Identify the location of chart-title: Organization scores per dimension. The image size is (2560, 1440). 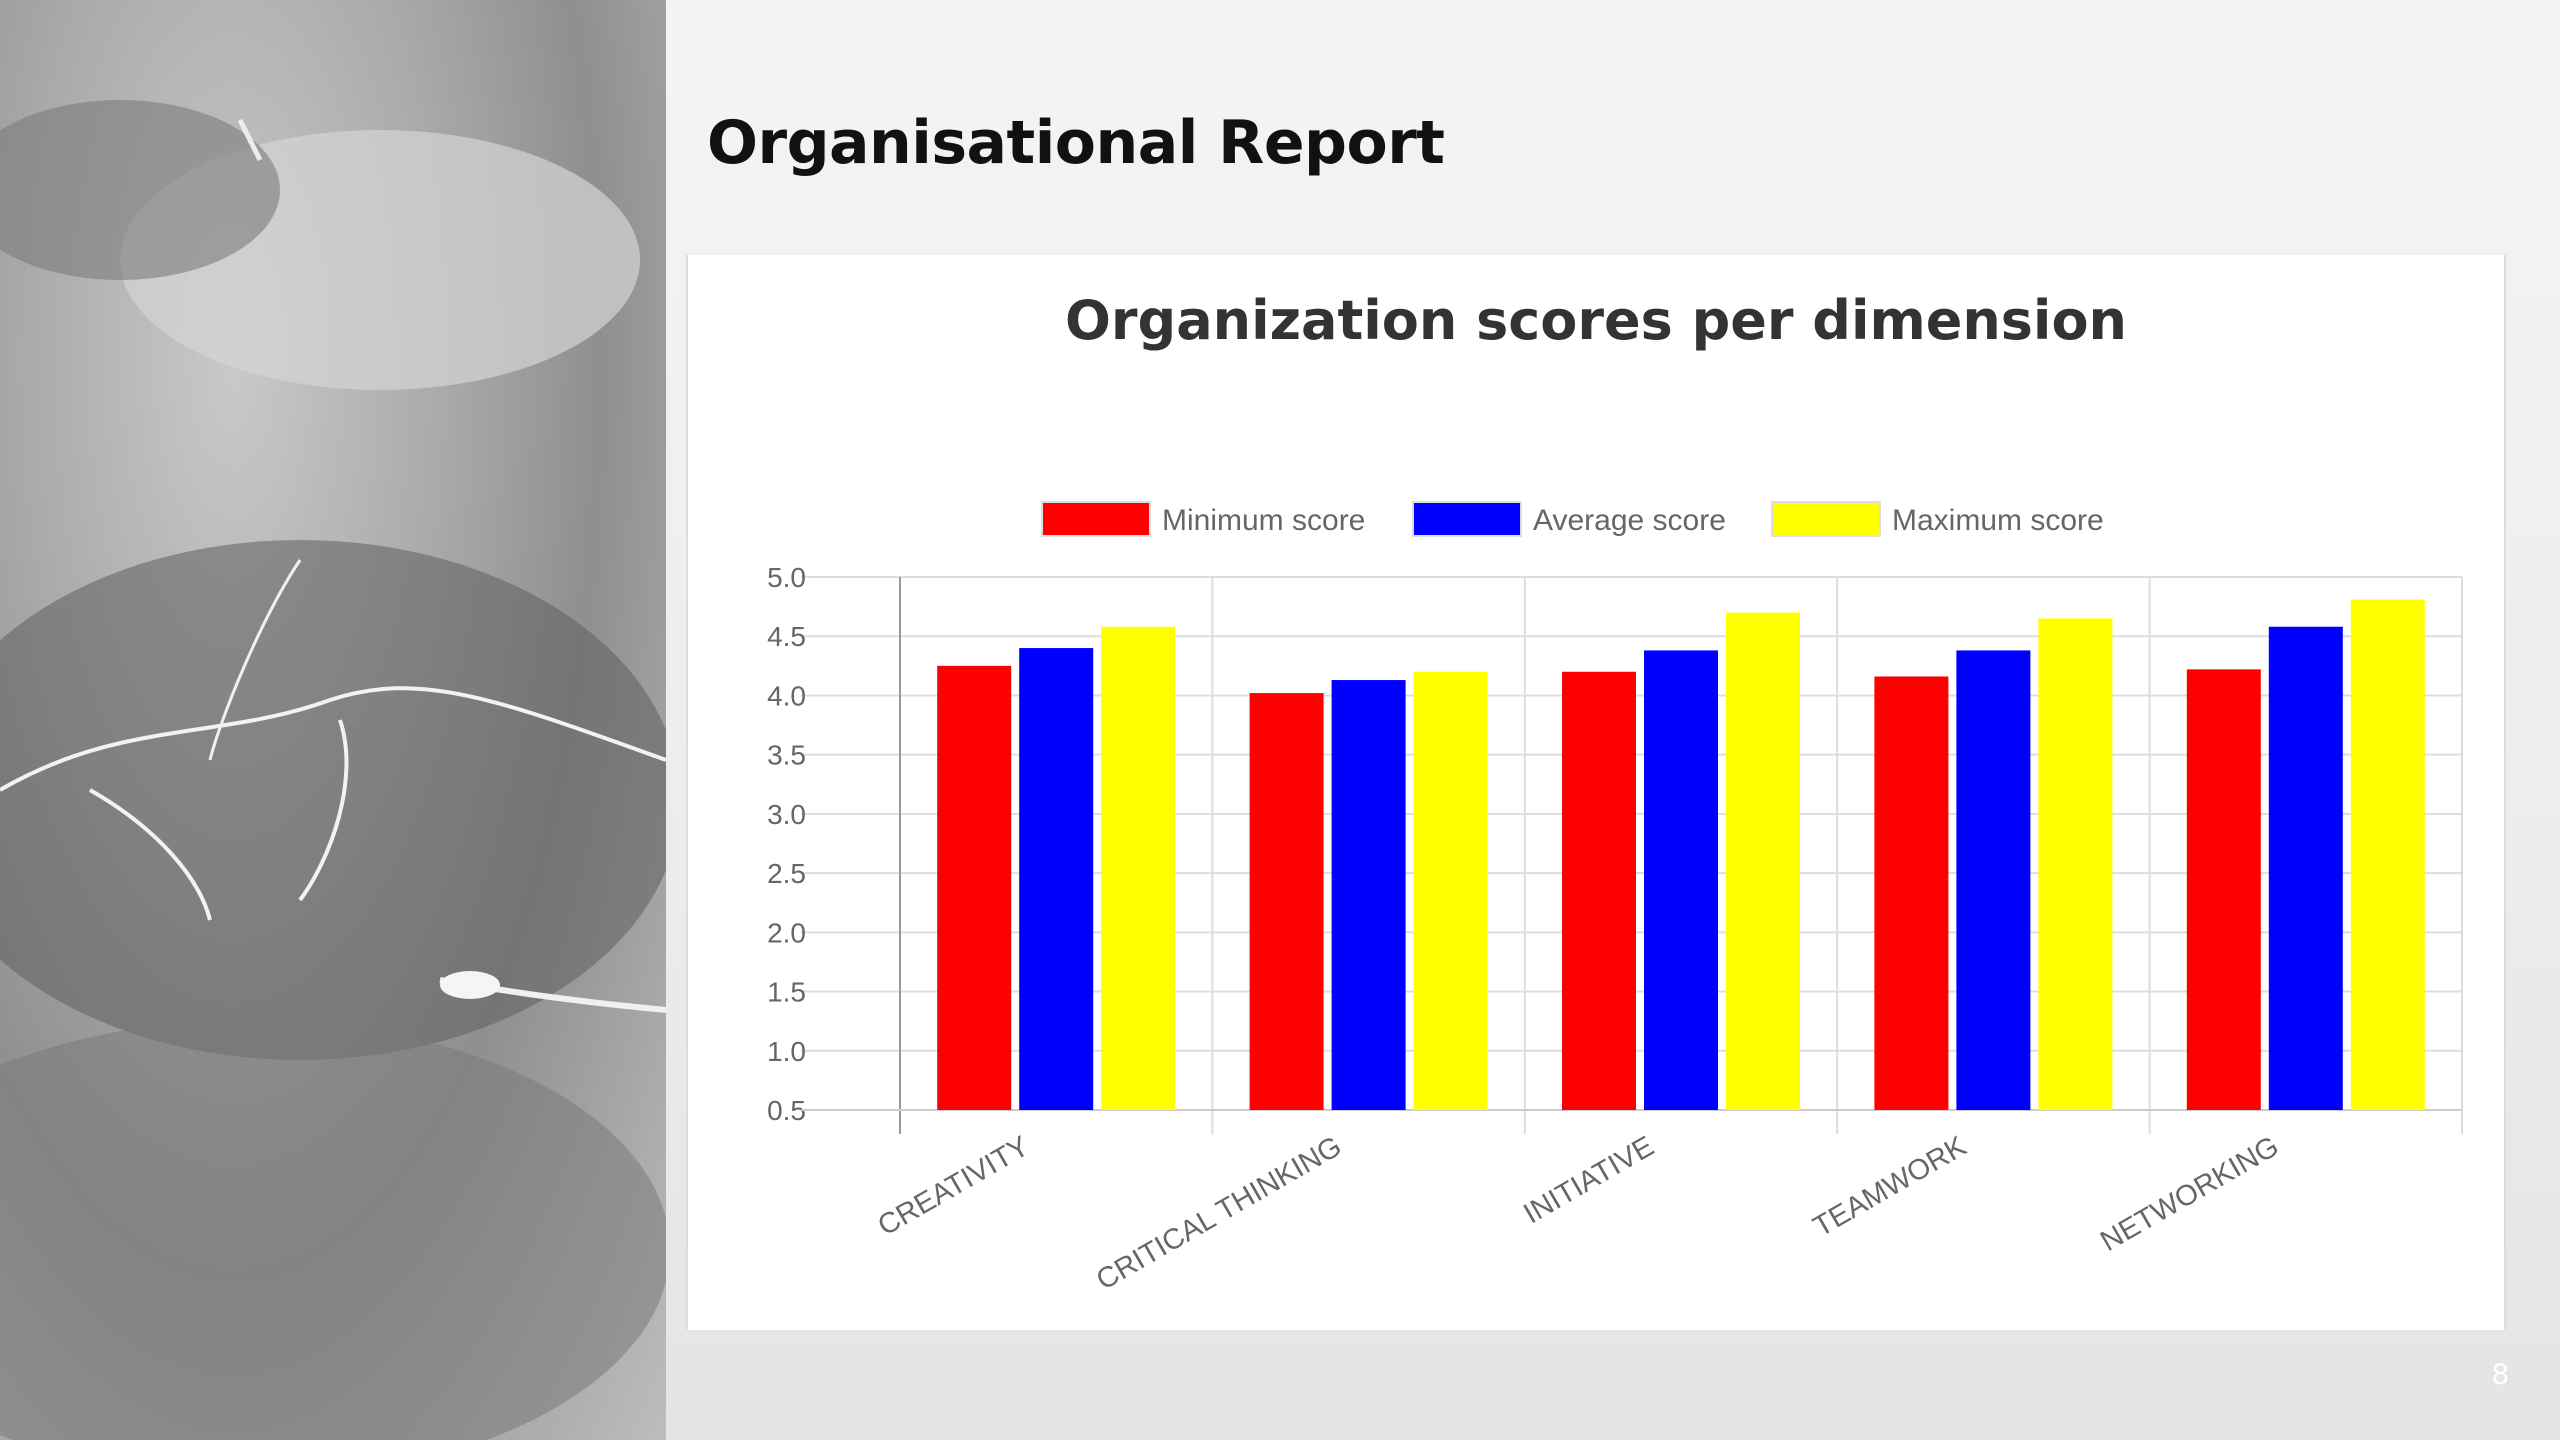
(1596, 320).